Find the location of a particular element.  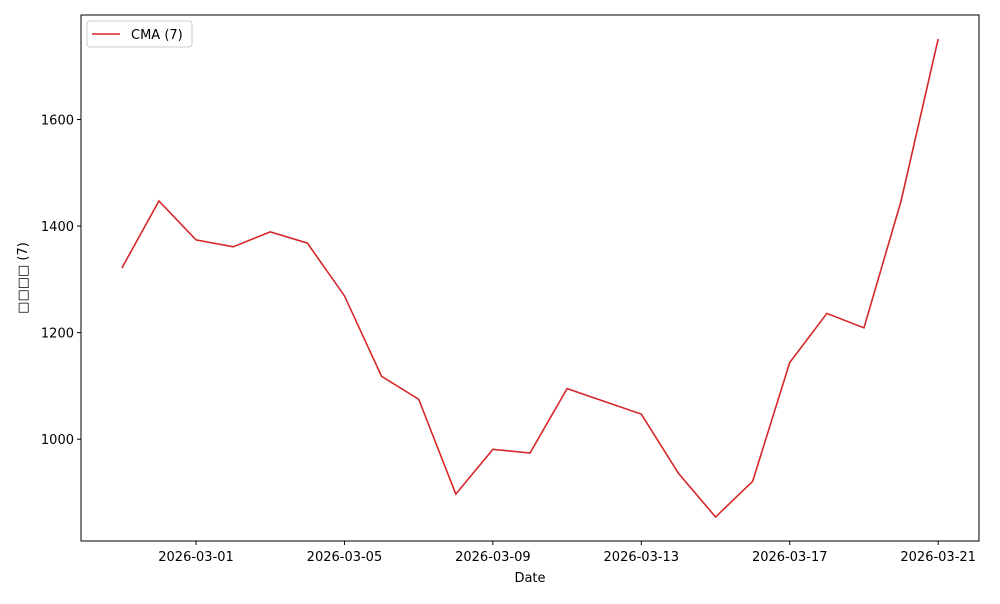

legend-box is located at coordinates (139, 34).